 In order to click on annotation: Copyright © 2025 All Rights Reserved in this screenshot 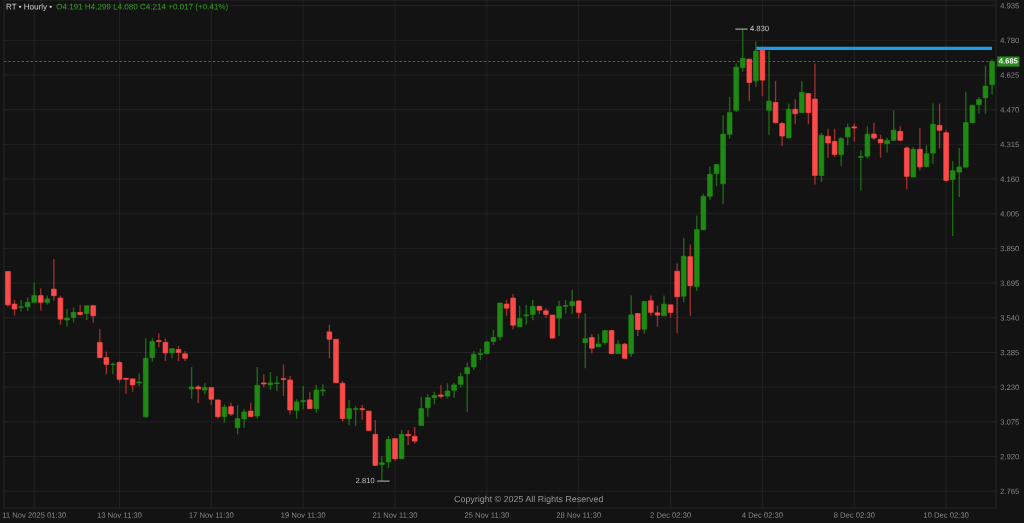, I will do `click(528, 499)`.